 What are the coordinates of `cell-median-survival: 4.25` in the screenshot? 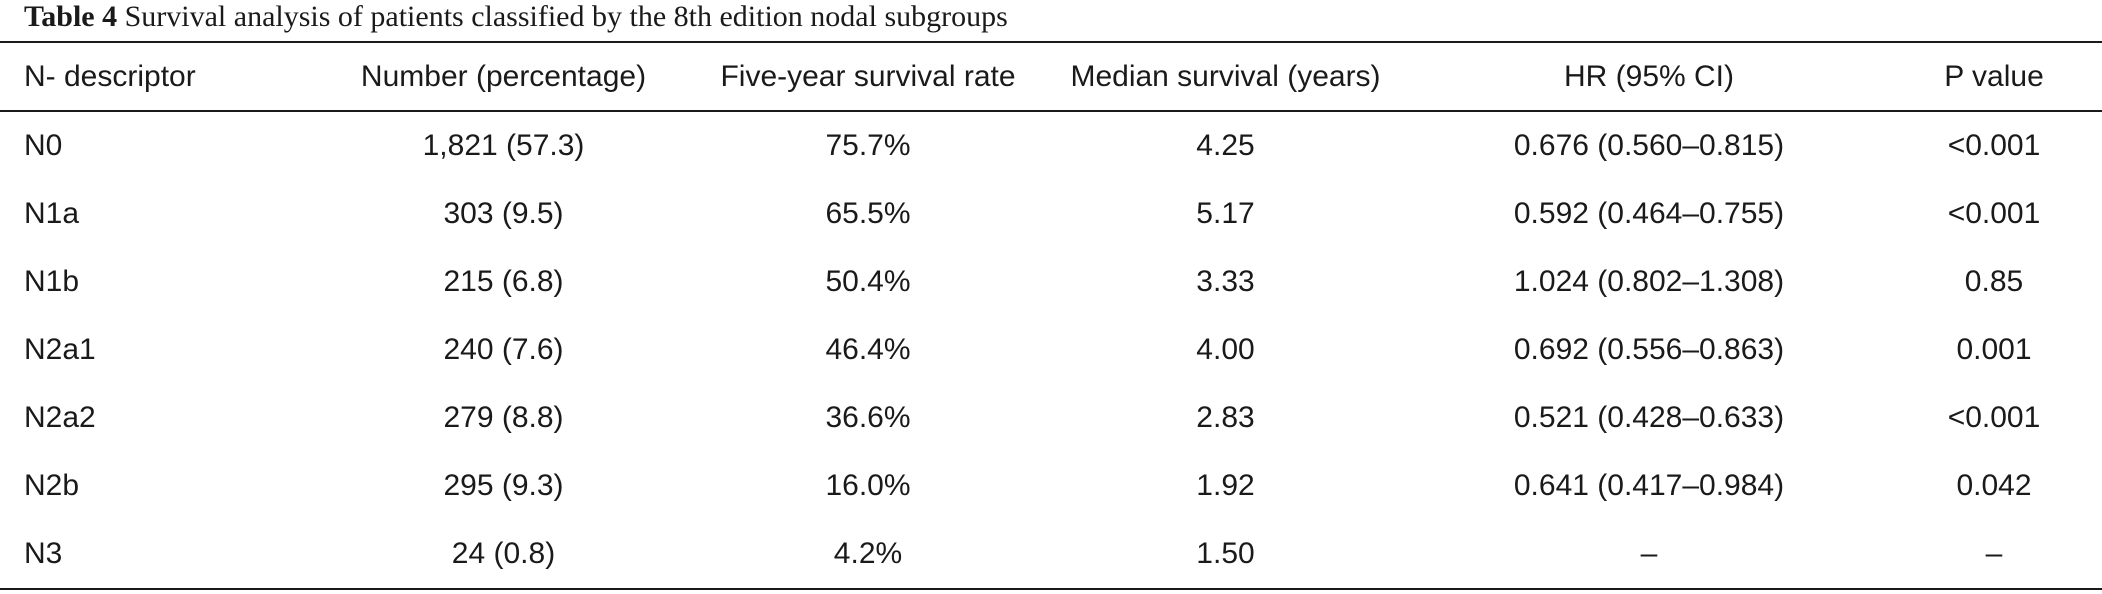 It's located at (1225, 145).